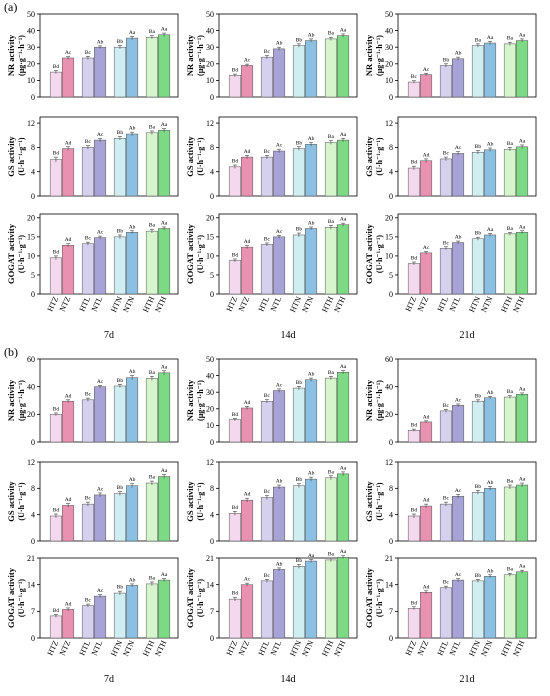 This screenshot has height=696, width=550. What do you see at coordinates (212, 275) in the screenshot?
I see `y-tick-label: 5` at bounding box center [212, 275].